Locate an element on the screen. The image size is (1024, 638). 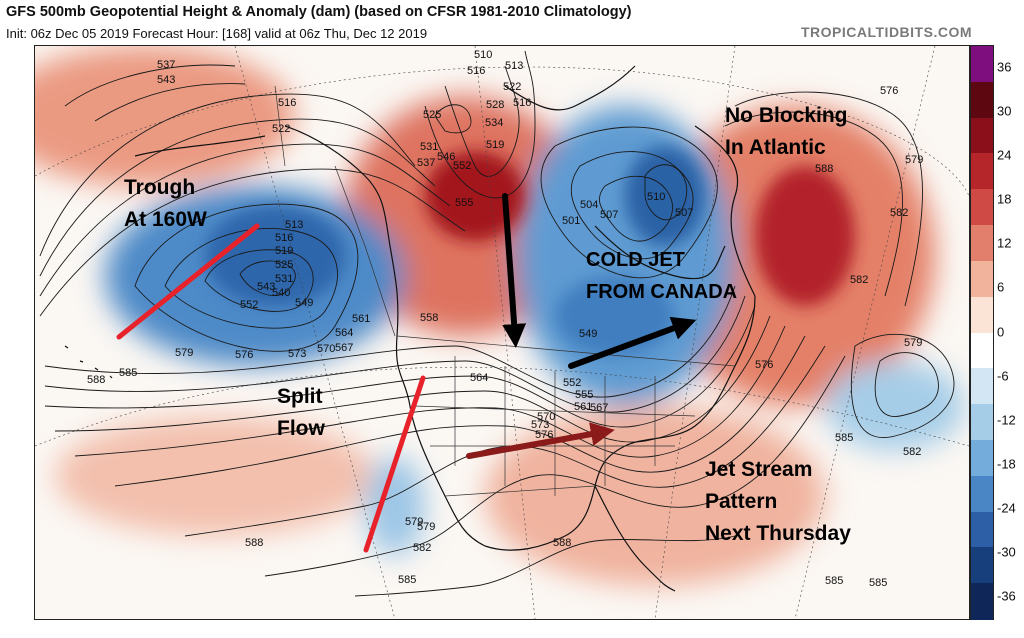
contour-label: 549 is located at coordinates (588, 334).